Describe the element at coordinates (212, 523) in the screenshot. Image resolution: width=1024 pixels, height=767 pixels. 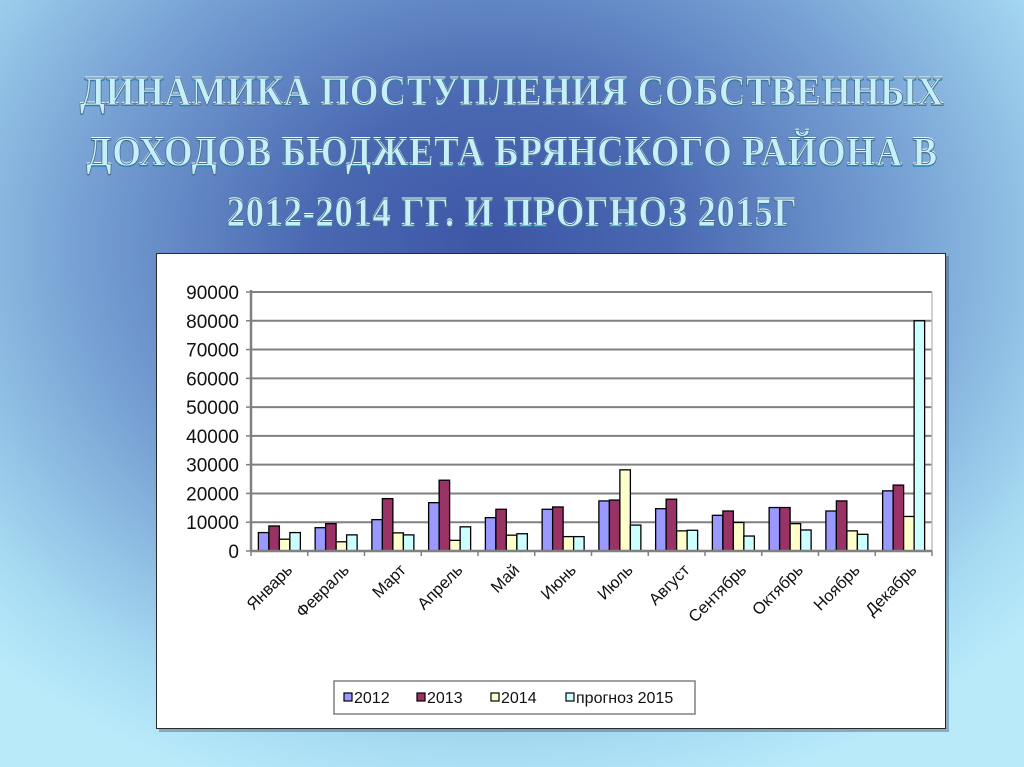
I see `y-tick-label: 10000` at that location.